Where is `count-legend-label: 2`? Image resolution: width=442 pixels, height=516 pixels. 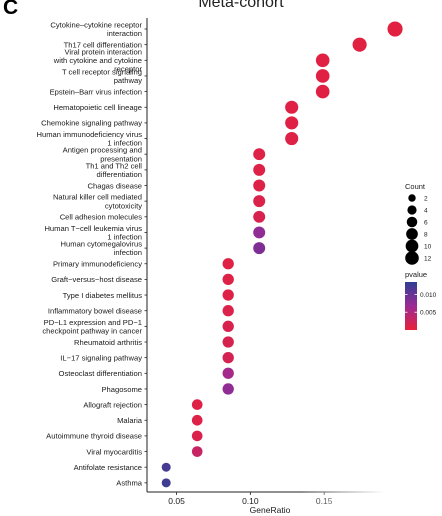 count-legend-label: 2 is located at coordinates (426, 199).